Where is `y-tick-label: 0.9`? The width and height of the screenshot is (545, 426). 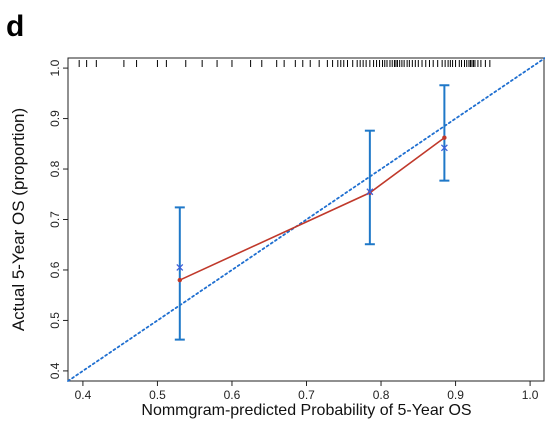 y-tick-label: 0.9 is located at coordinates (55, 118).